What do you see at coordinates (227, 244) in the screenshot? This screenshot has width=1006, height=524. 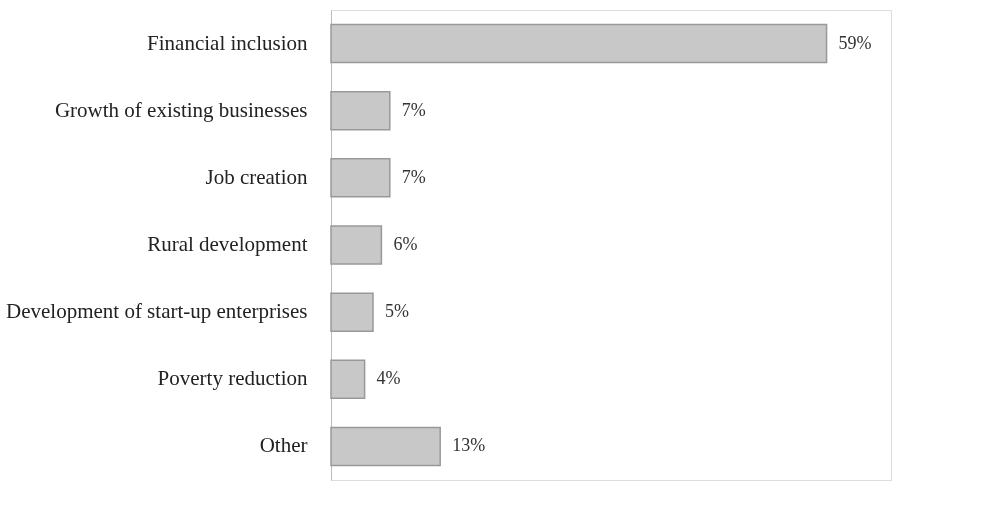 I see `y-tick-label: Rural development` at bounding box center [227, 244].